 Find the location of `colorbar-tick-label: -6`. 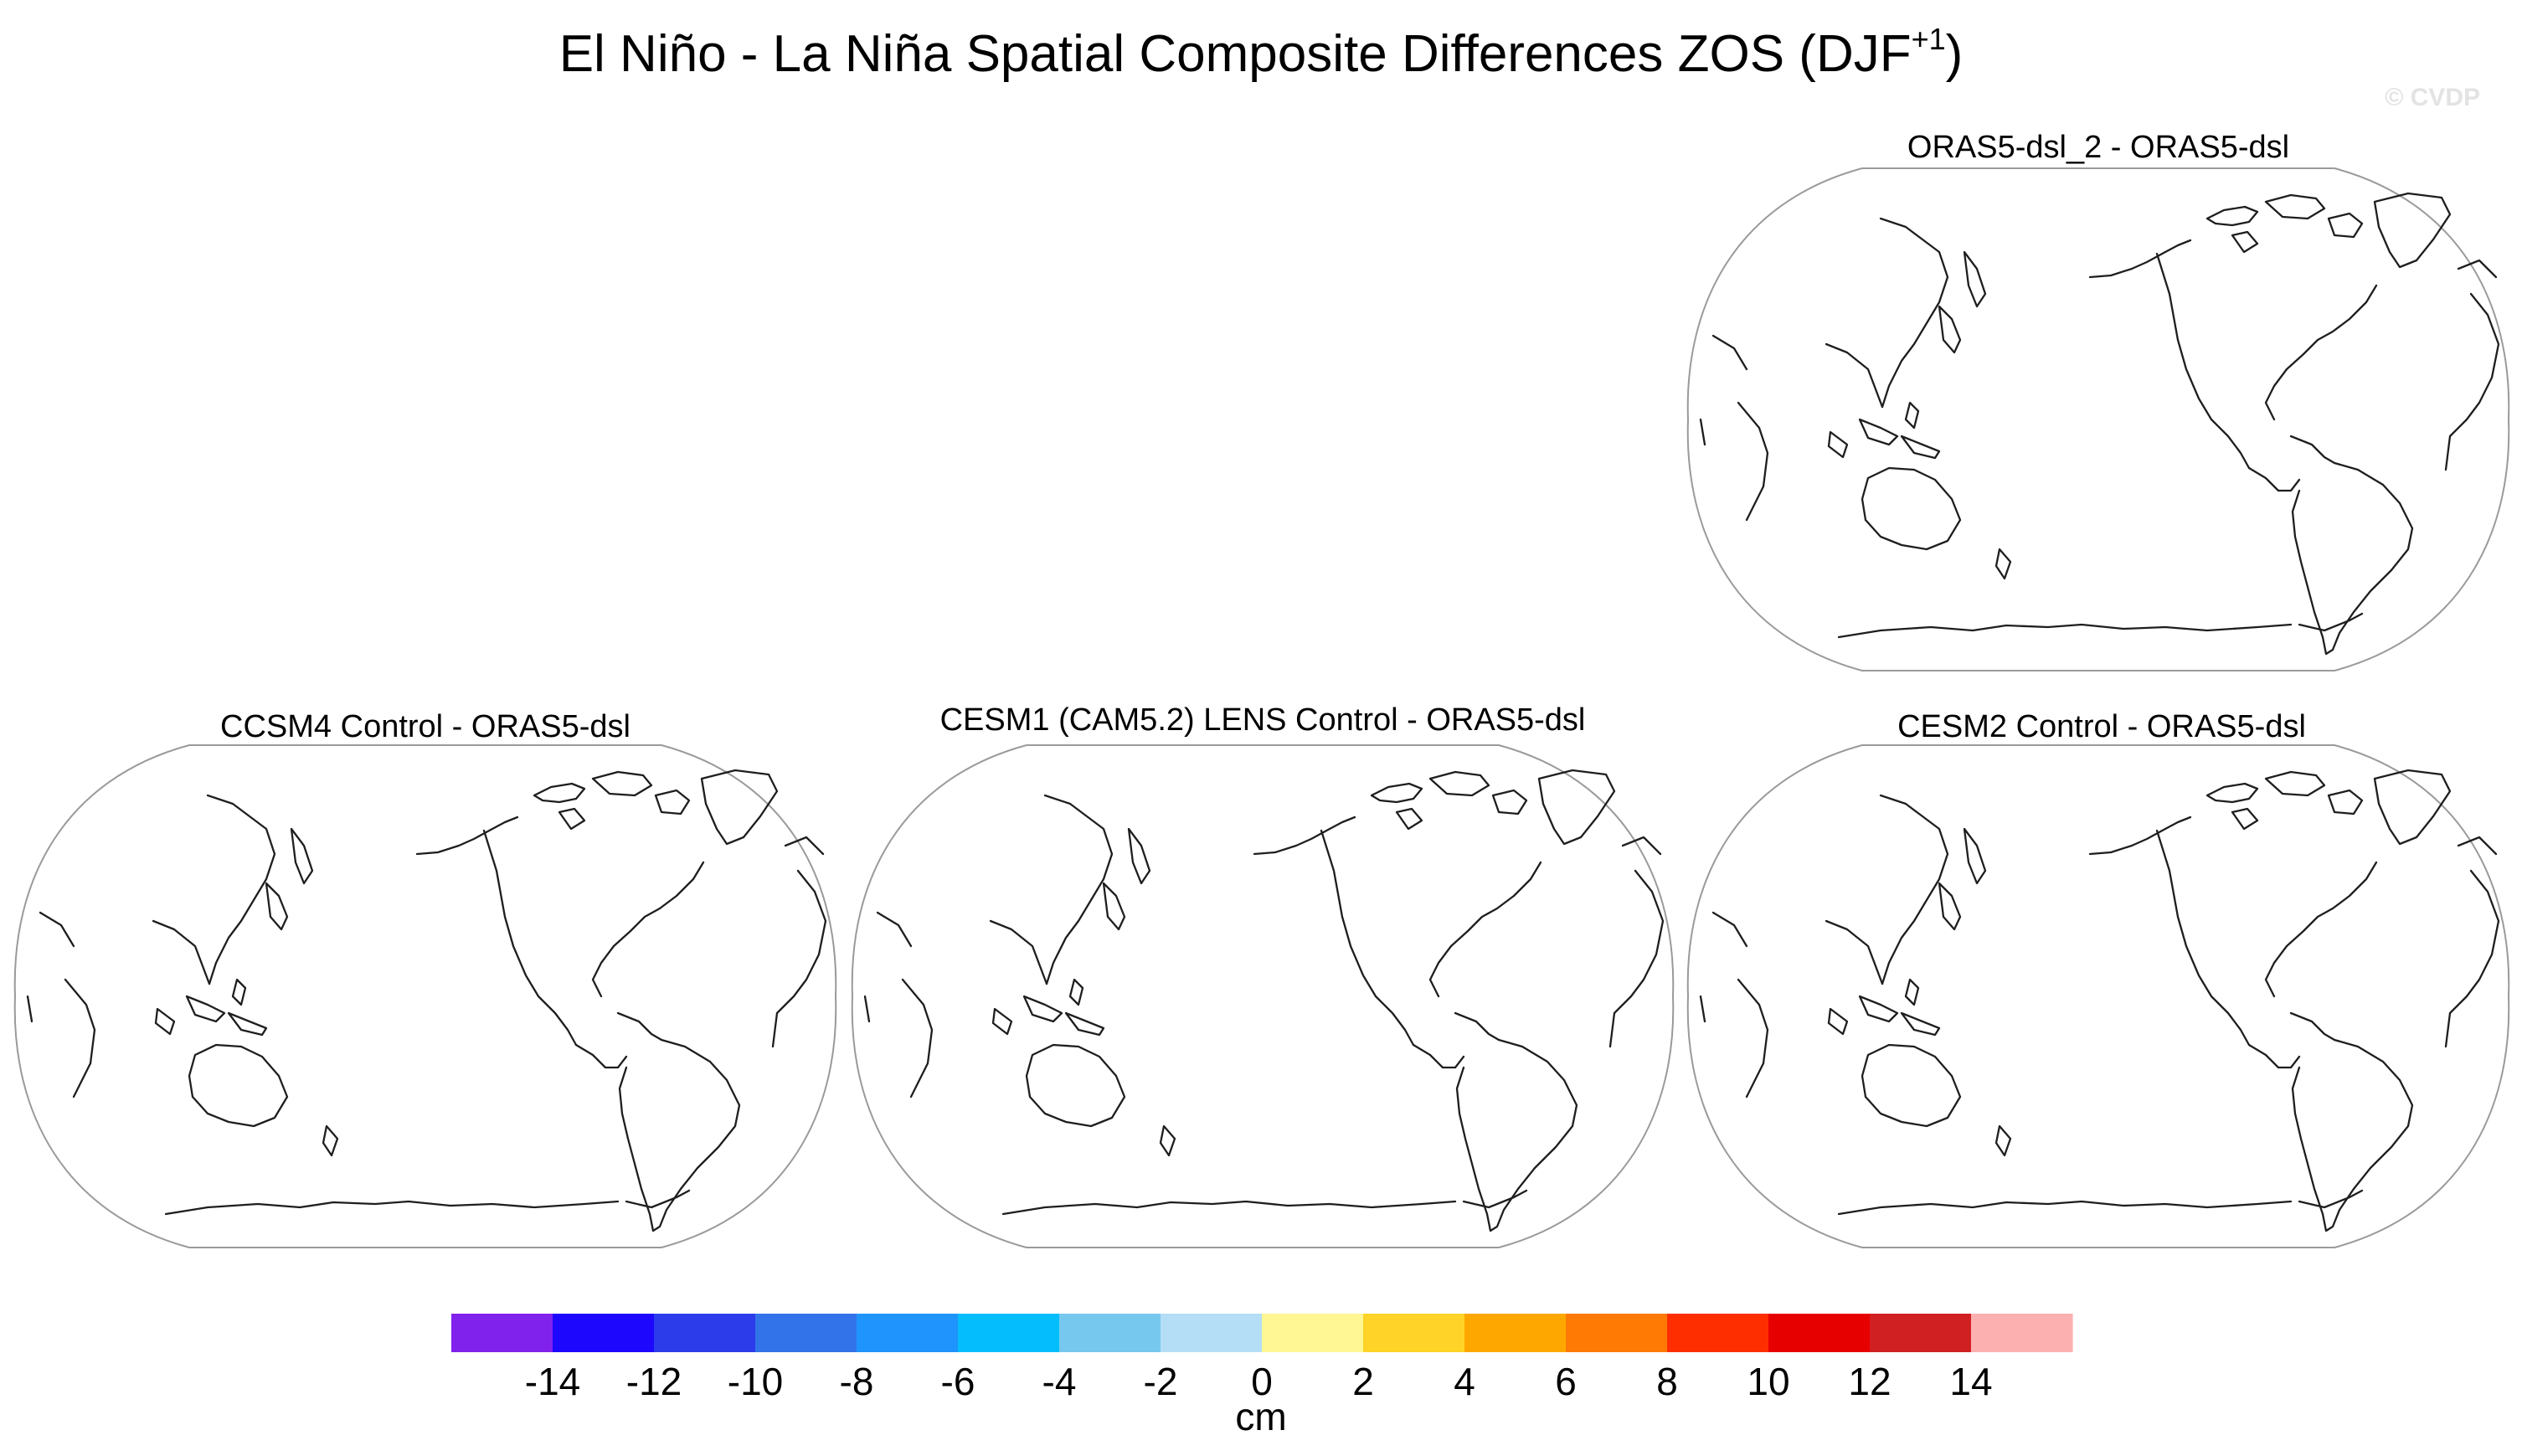

colorbar-tick-label: -6 is located at coordinates (958, 1381).